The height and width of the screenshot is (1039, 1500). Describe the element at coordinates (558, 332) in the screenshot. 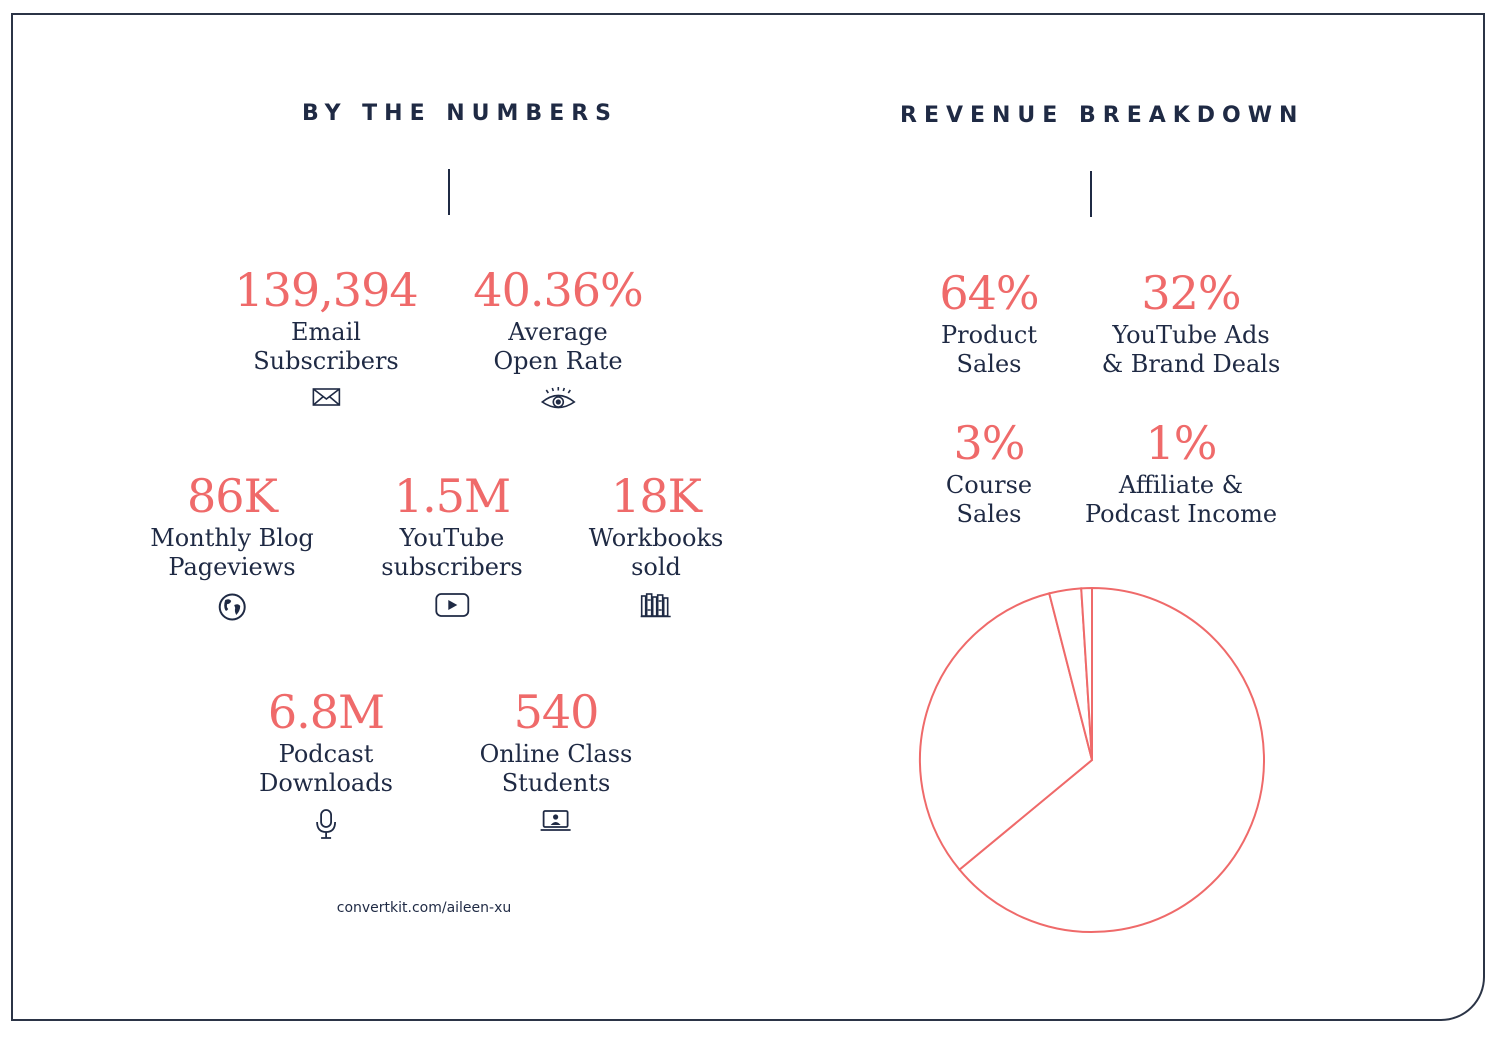

I see `stat-label-line1: Average` at that location.